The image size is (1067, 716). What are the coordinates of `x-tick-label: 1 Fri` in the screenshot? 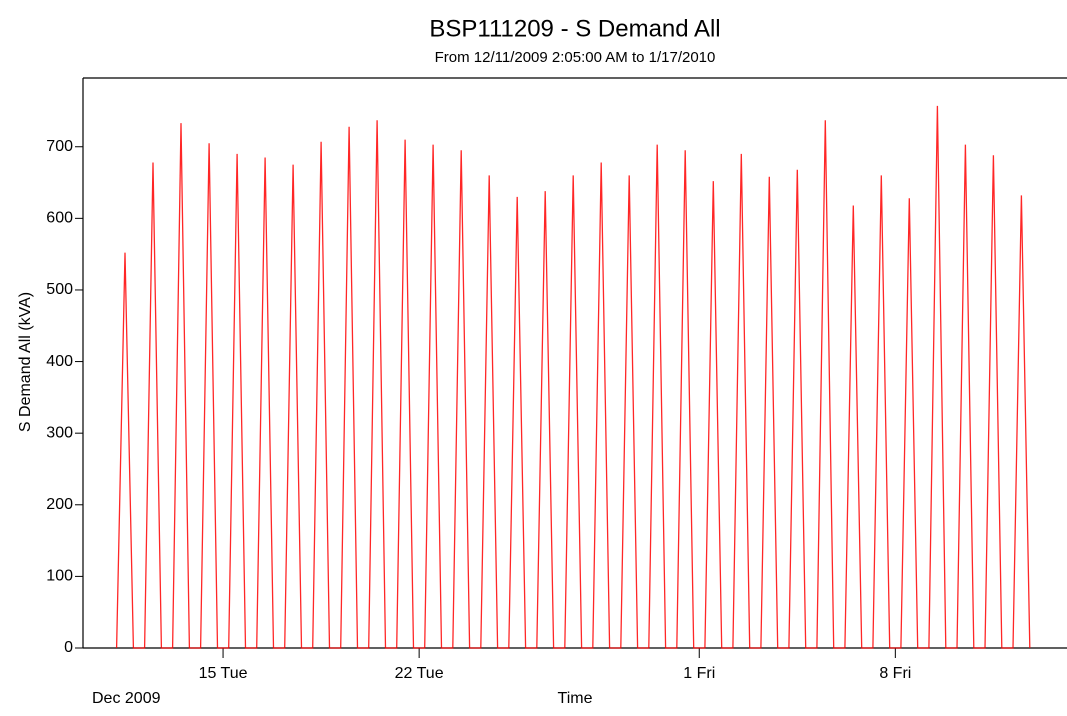 It's located at (699, 673).